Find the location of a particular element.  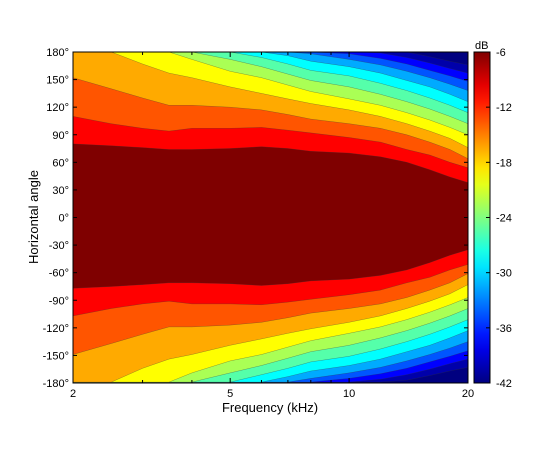

y-tick-label: -90° is located at coordinates (59, 301).